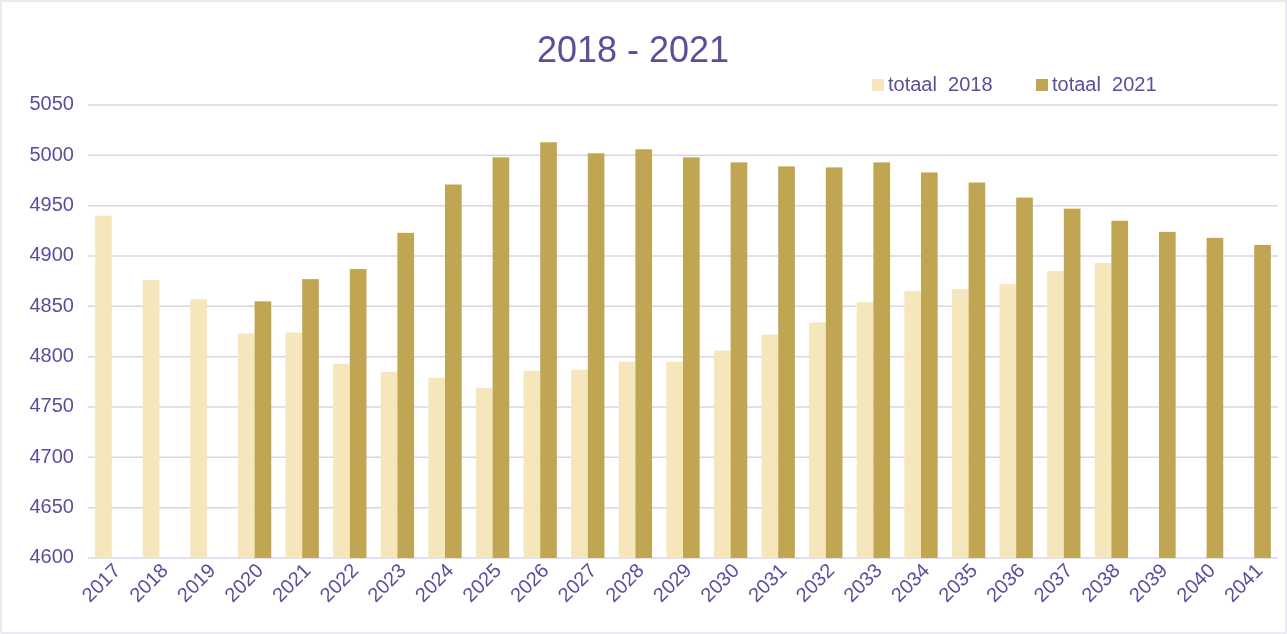 The width and height of the screenshot is (1287, 634). What do you see at coordinates (51, 354) in the screenshot?
I see `y-tick-label: 4800` at bounding box center [51, 354].